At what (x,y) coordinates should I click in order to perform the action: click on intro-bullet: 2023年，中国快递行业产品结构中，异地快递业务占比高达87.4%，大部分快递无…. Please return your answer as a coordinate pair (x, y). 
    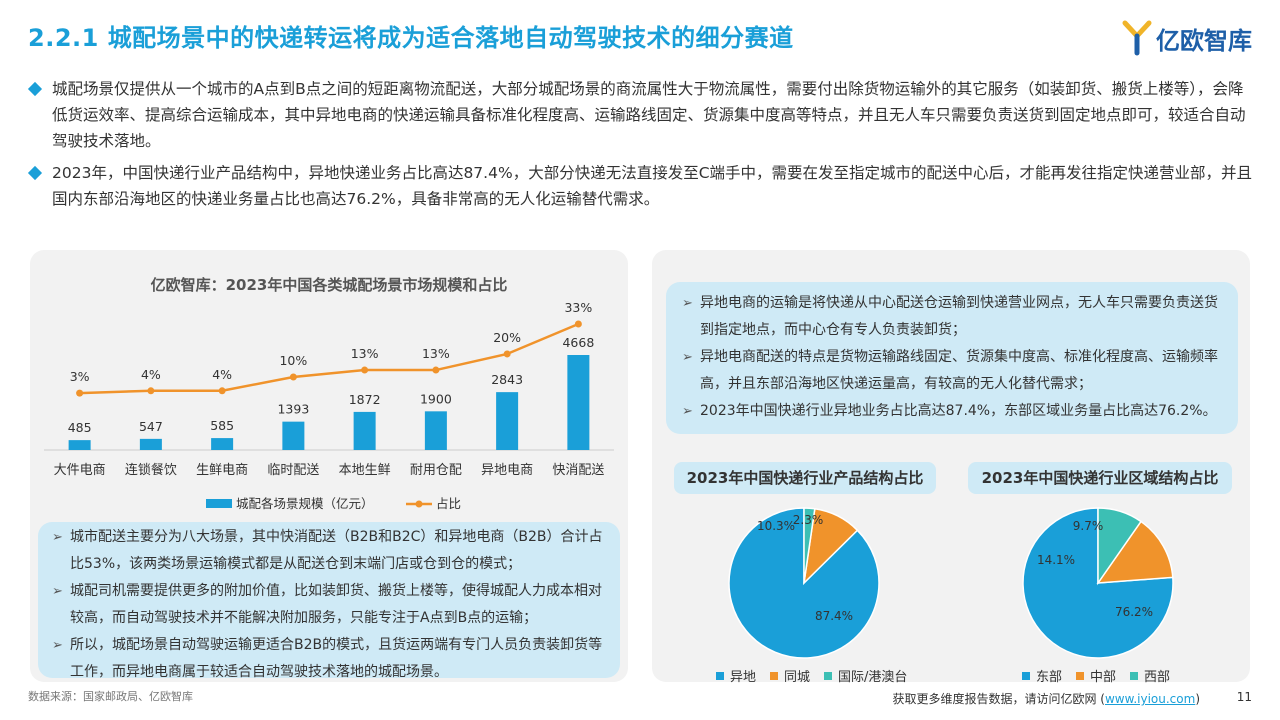
    Looking at the image, I should click on (640, 186).